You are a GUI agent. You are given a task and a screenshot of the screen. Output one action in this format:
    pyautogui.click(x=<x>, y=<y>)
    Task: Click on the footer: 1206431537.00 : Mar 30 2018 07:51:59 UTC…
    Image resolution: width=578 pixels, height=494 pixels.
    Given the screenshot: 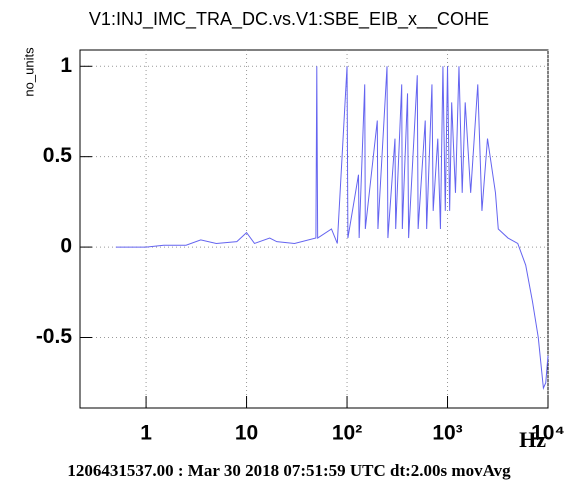 What is the action you would take?
    pyautogui.click(x=289, y=470)
    